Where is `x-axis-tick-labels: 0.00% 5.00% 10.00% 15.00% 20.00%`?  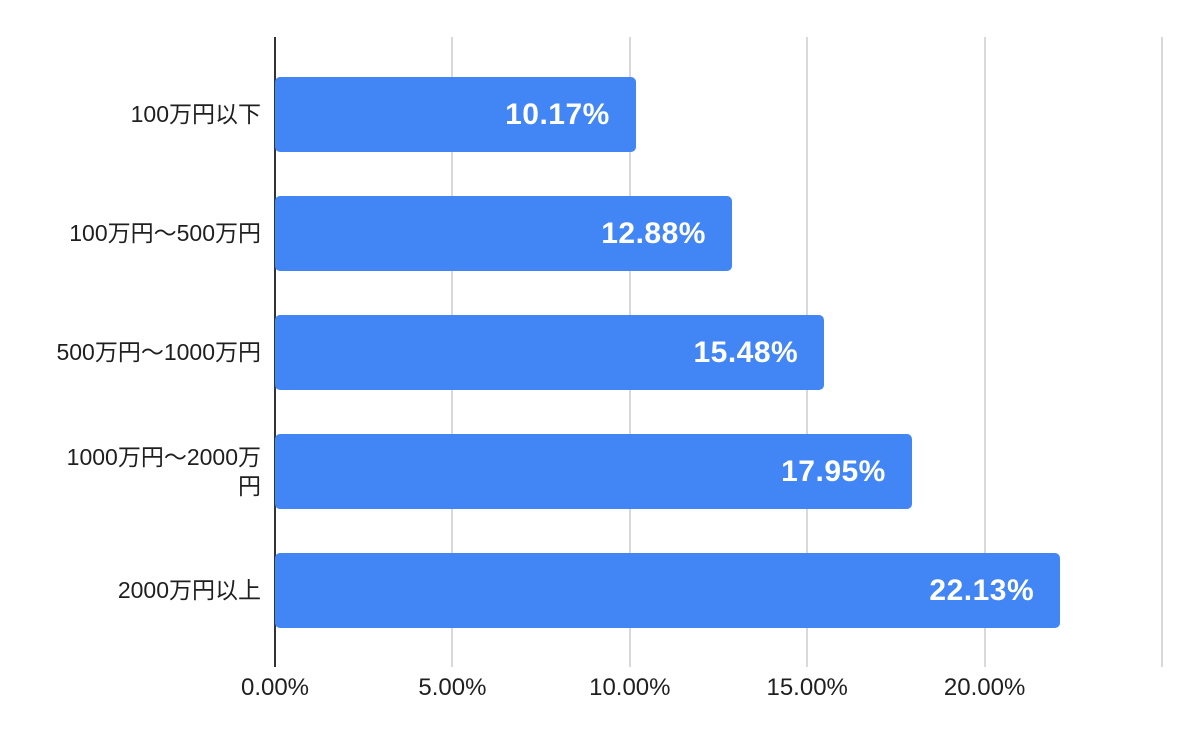 x-axis-tick-labels: 0.00% 5.00% 10.00% 15.00% 20.00% is located at coordinates (701, 689).